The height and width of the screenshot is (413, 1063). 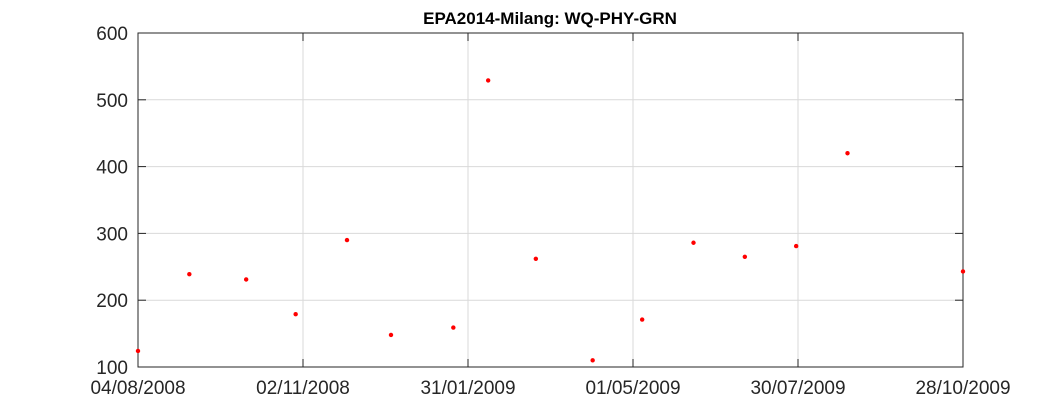 What do you see at coordinates (632, 388) in the screenshot?
I see `x-tick-label: 01/05/2009` at bounding box center [632, 388].